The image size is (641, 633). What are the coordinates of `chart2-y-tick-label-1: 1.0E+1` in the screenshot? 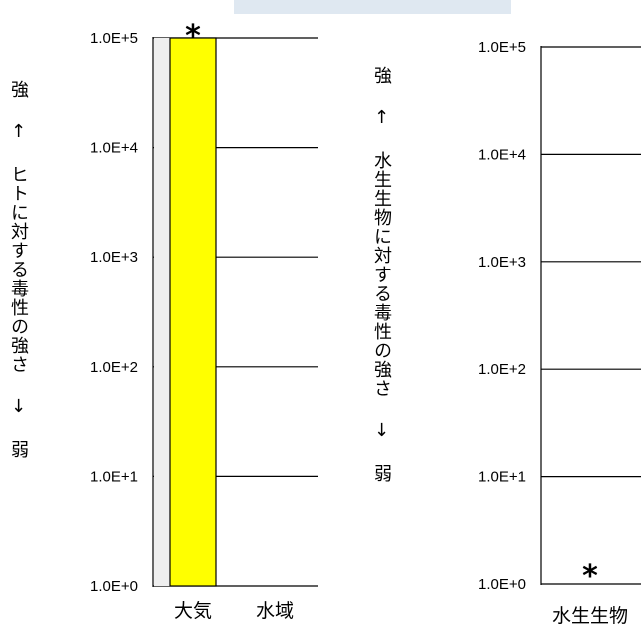 It's located at (502, 477).